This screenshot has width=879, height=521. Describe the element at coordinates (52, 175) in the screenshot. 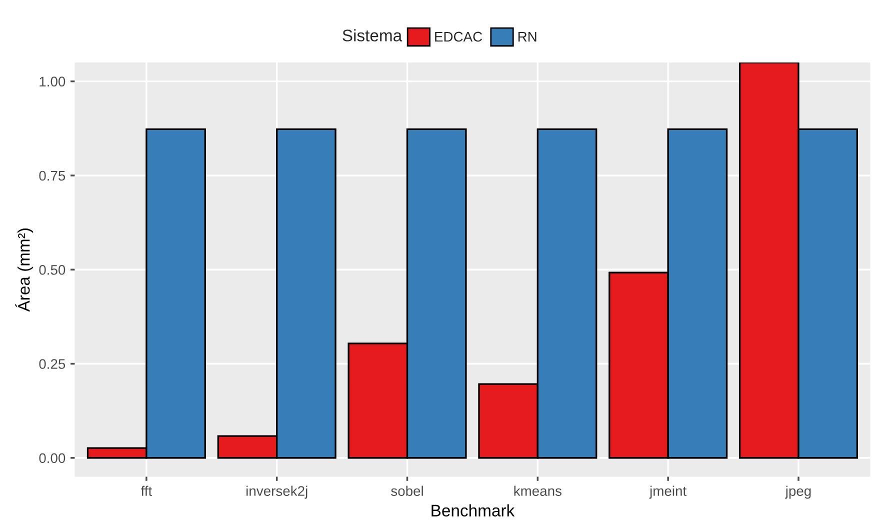

I see `y-tick-label: 0.75` at that location.